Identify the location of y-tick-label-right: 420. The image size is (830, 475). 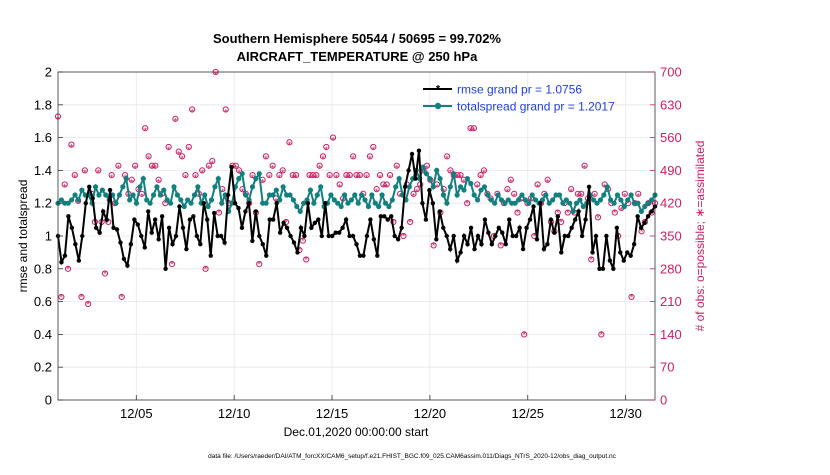
(671, 203).